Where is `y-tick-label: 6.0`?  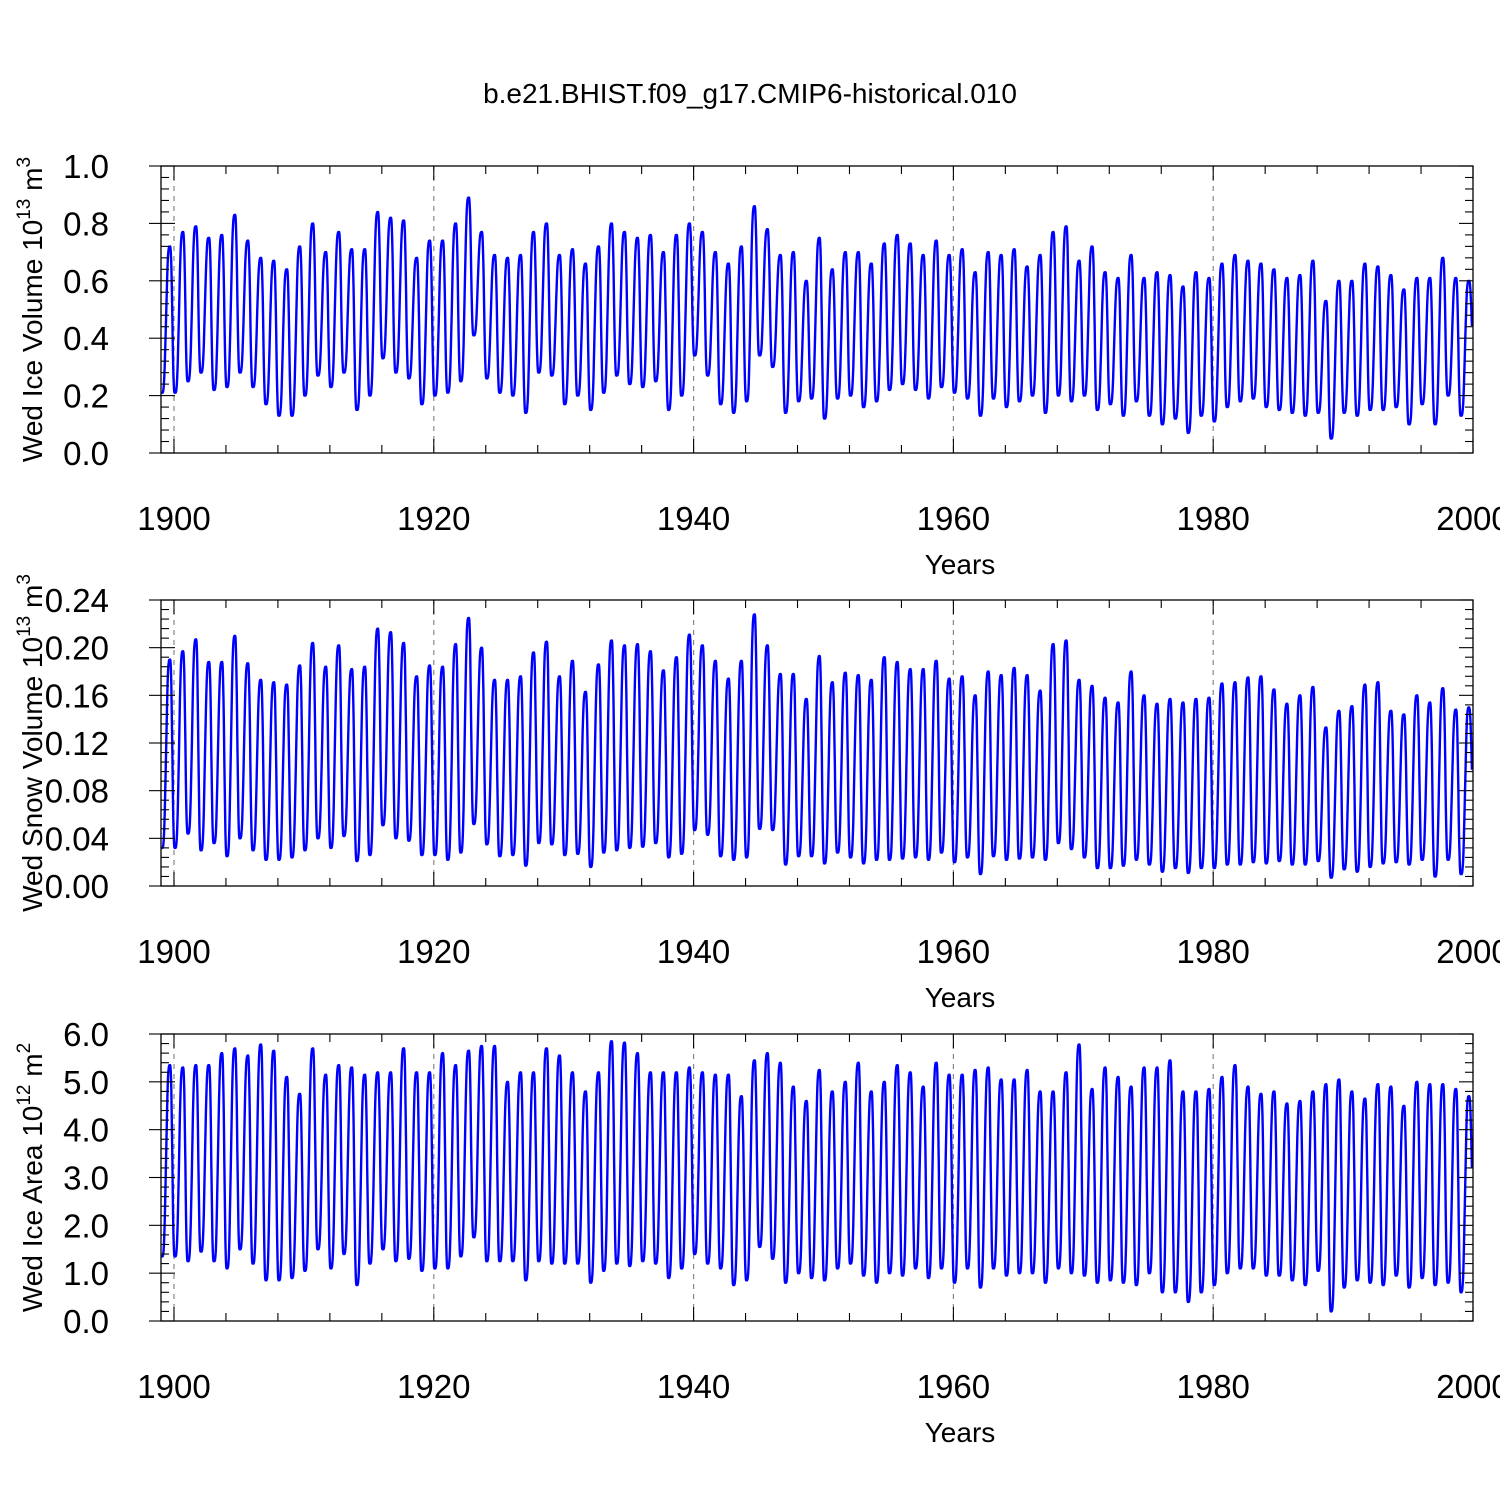 y-tick-label: 6.0 is located at coordinates (86, 1034).